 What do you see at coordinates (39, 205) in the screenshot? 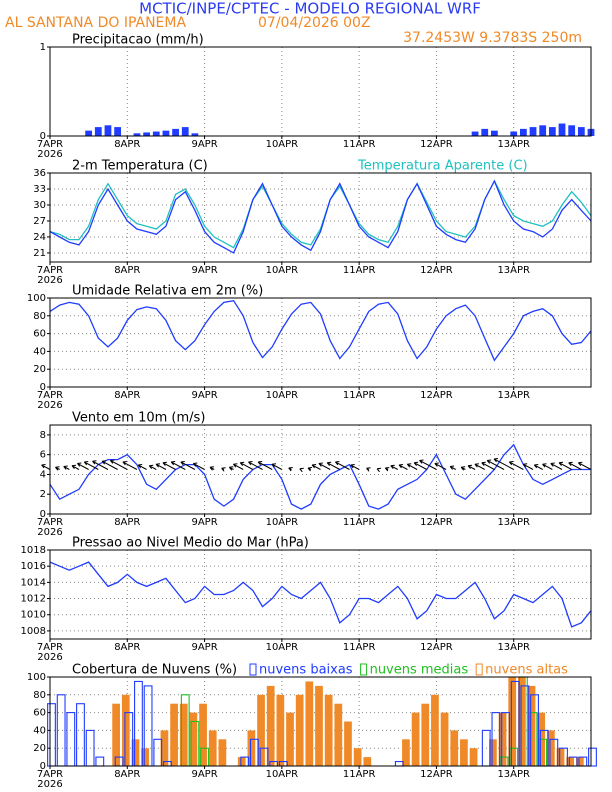
I see `y-tick-label: 30` at bounding box center [39, 205].